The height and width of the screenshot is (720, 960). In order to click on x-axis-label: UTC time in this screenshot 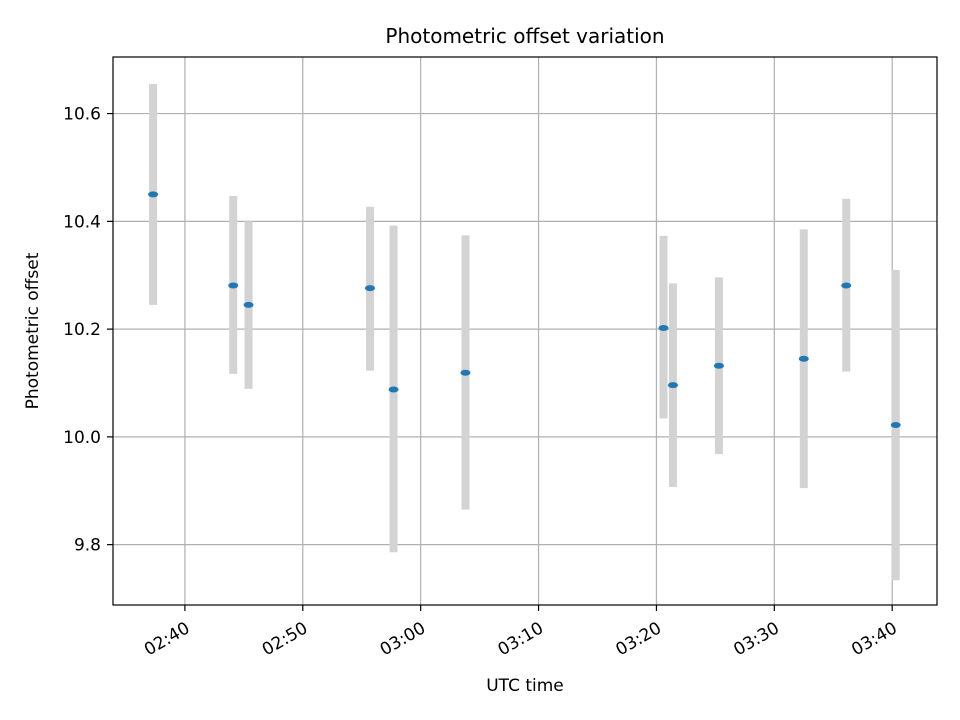, I will do `click(525, 686)`.